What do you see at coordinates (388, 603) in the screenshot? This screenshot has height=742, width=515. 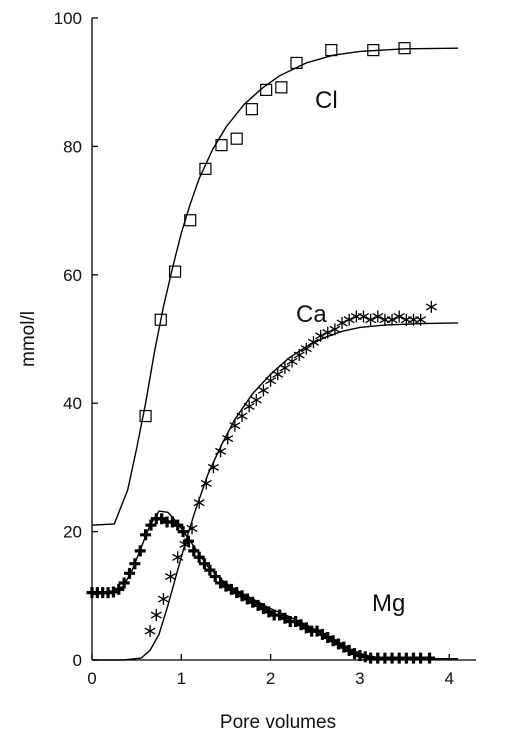 I see `series-label-mg: Mg` at bounding box center [388, 603].